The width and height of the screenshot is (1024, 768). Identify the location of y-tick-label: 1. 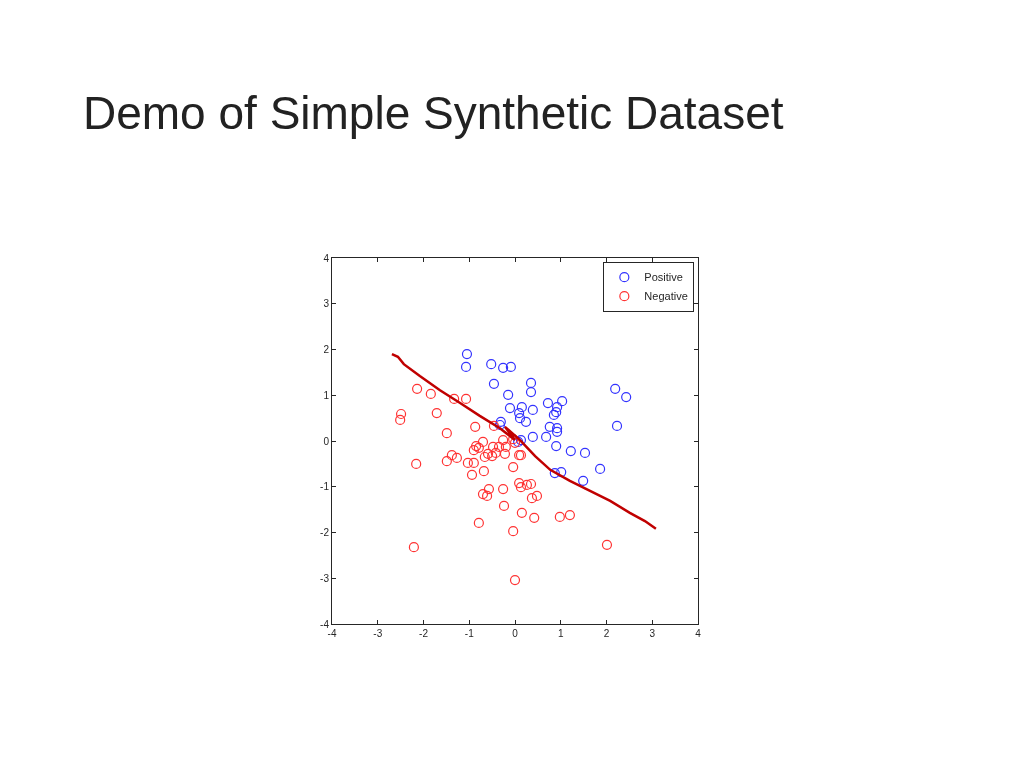
(326, 395).